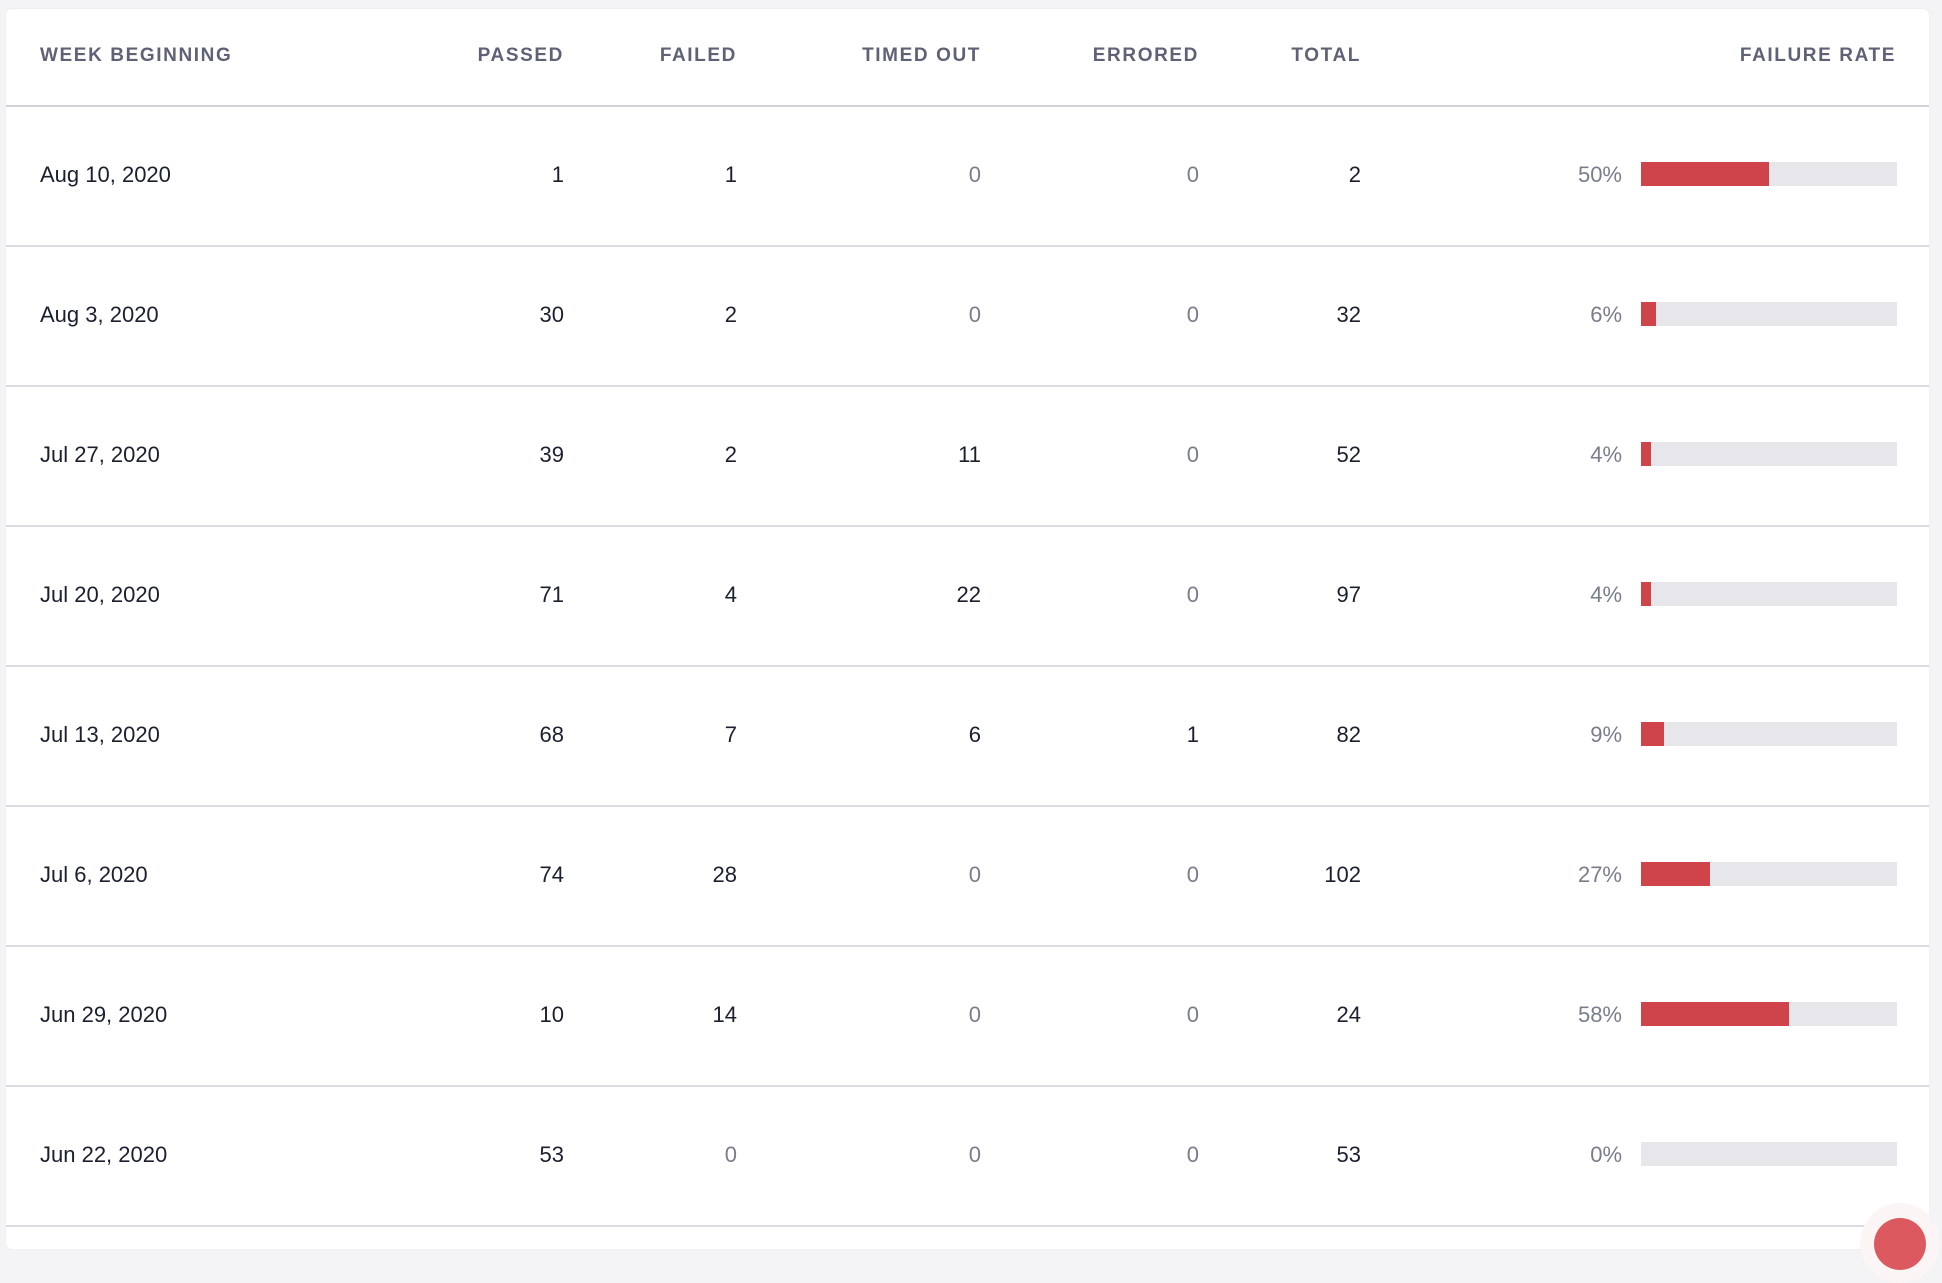 The image size is (1942, 1283). I want to click on table-row: Jul 27, 2020 39 2 11 0 52 4%, so click(967, 457).